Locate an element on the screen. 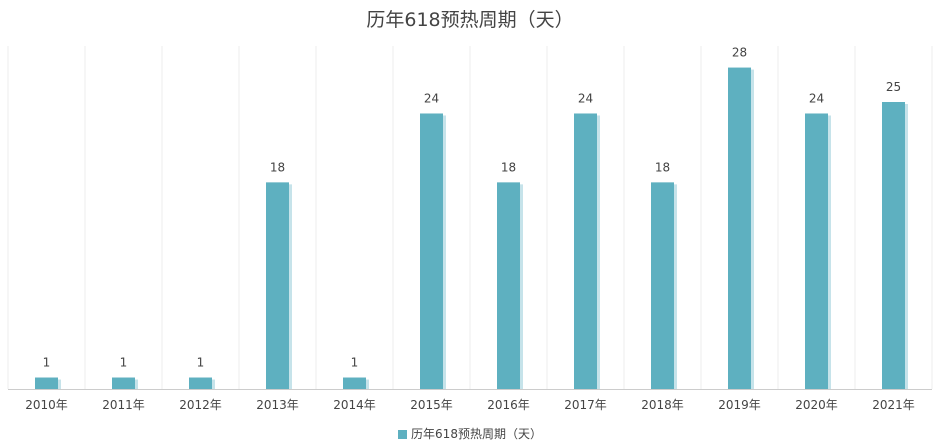 The image size is (940, 447). x-tick-label: 2014年 is located at coordinates (354, 405).